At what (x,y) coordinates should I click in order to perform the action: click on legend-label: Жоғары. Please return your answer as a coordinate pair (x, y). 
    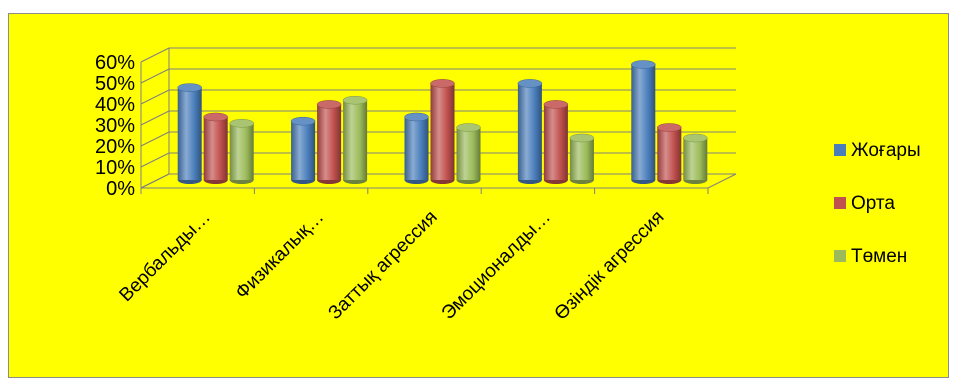
    Looking at the image, I should click on (886, 150).